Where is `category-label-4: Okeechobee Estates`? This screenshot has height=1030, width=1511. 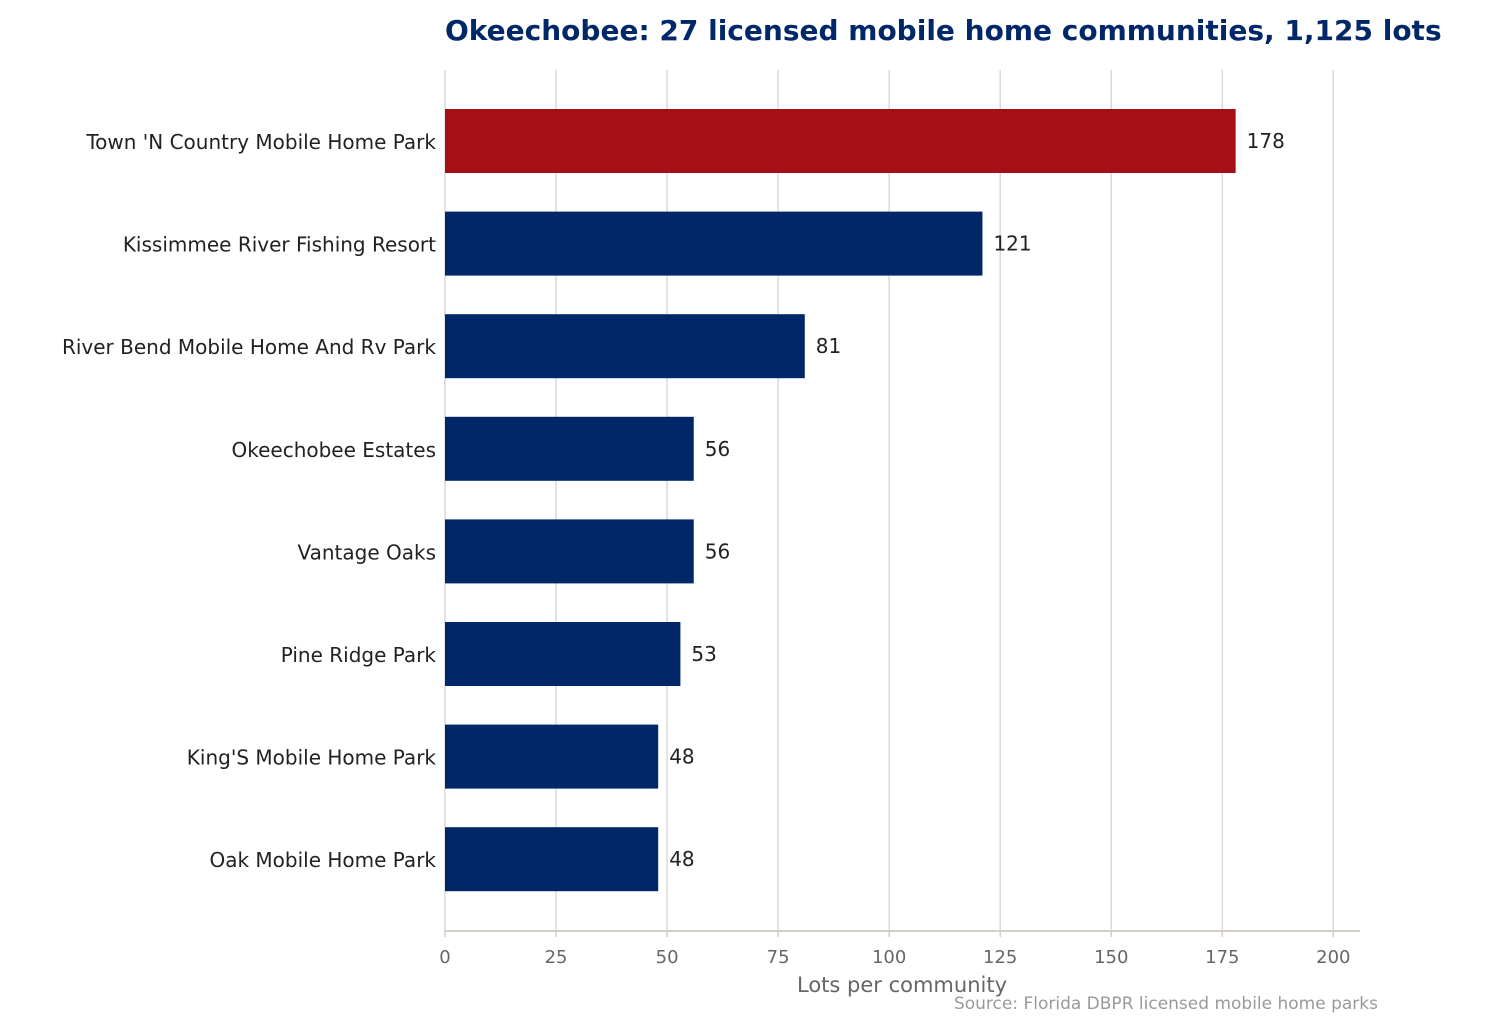 category-label-4: Okeechobee Estates is located at coordinates (333, 450).